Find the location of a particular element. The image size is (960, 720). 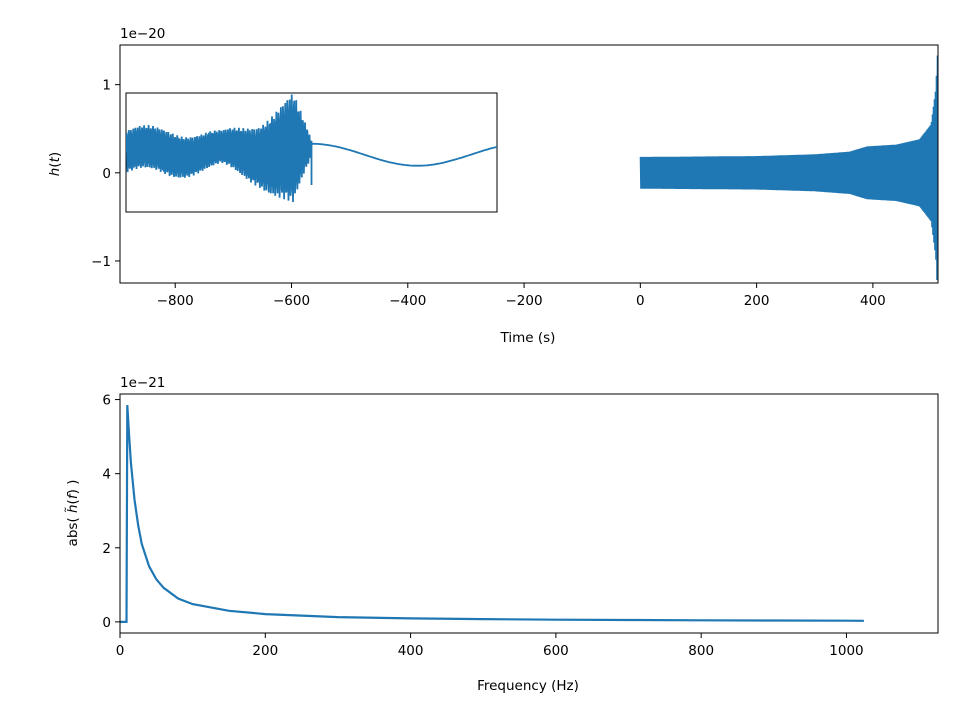

frequency-y-axis-label: abs( h̃(f) ) is located at coordinates (73, 513).